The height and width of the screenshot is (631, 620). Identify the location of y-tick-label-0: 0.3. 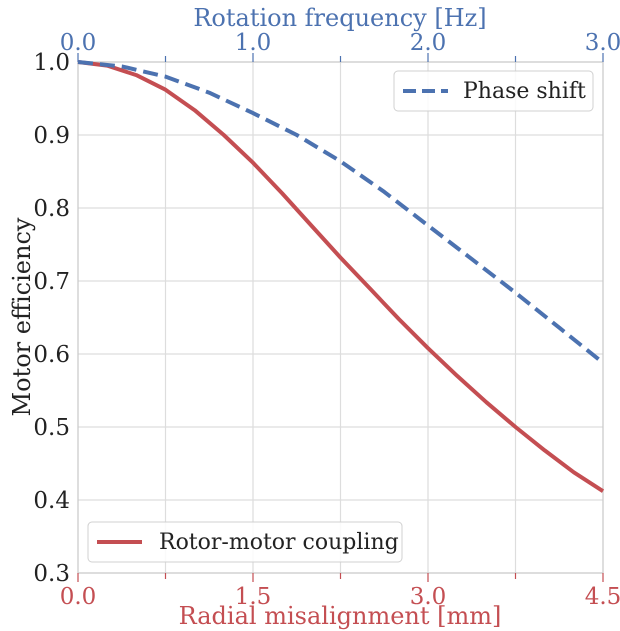
(51, 574).